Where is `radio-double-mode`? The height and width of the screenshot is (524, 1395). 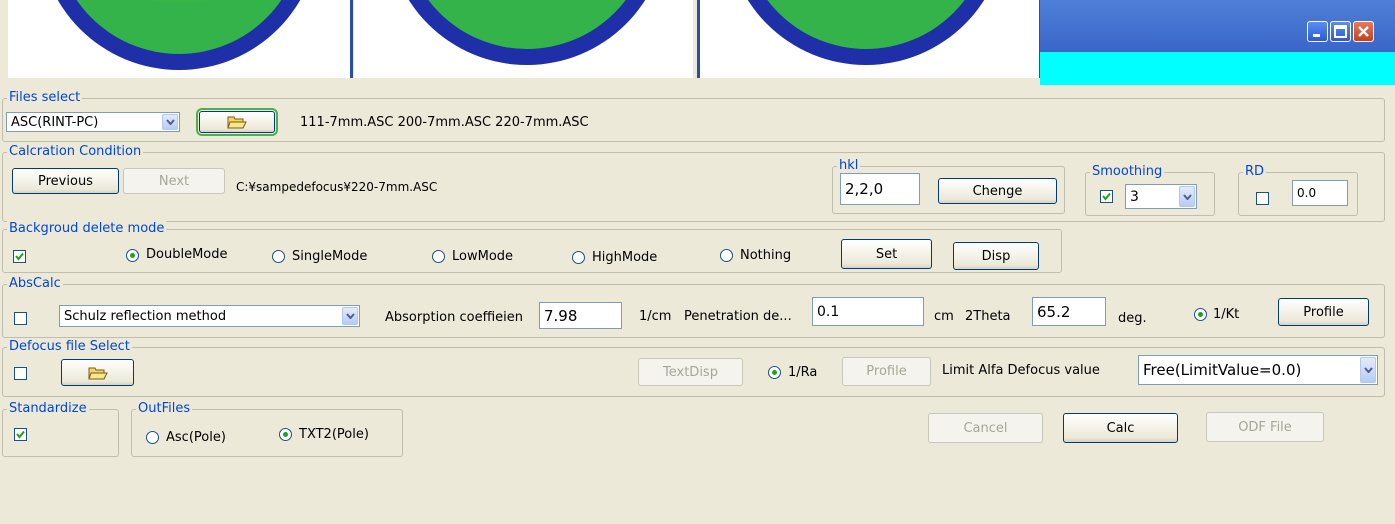 radio-double-mode is located at coordinates (132, 255).